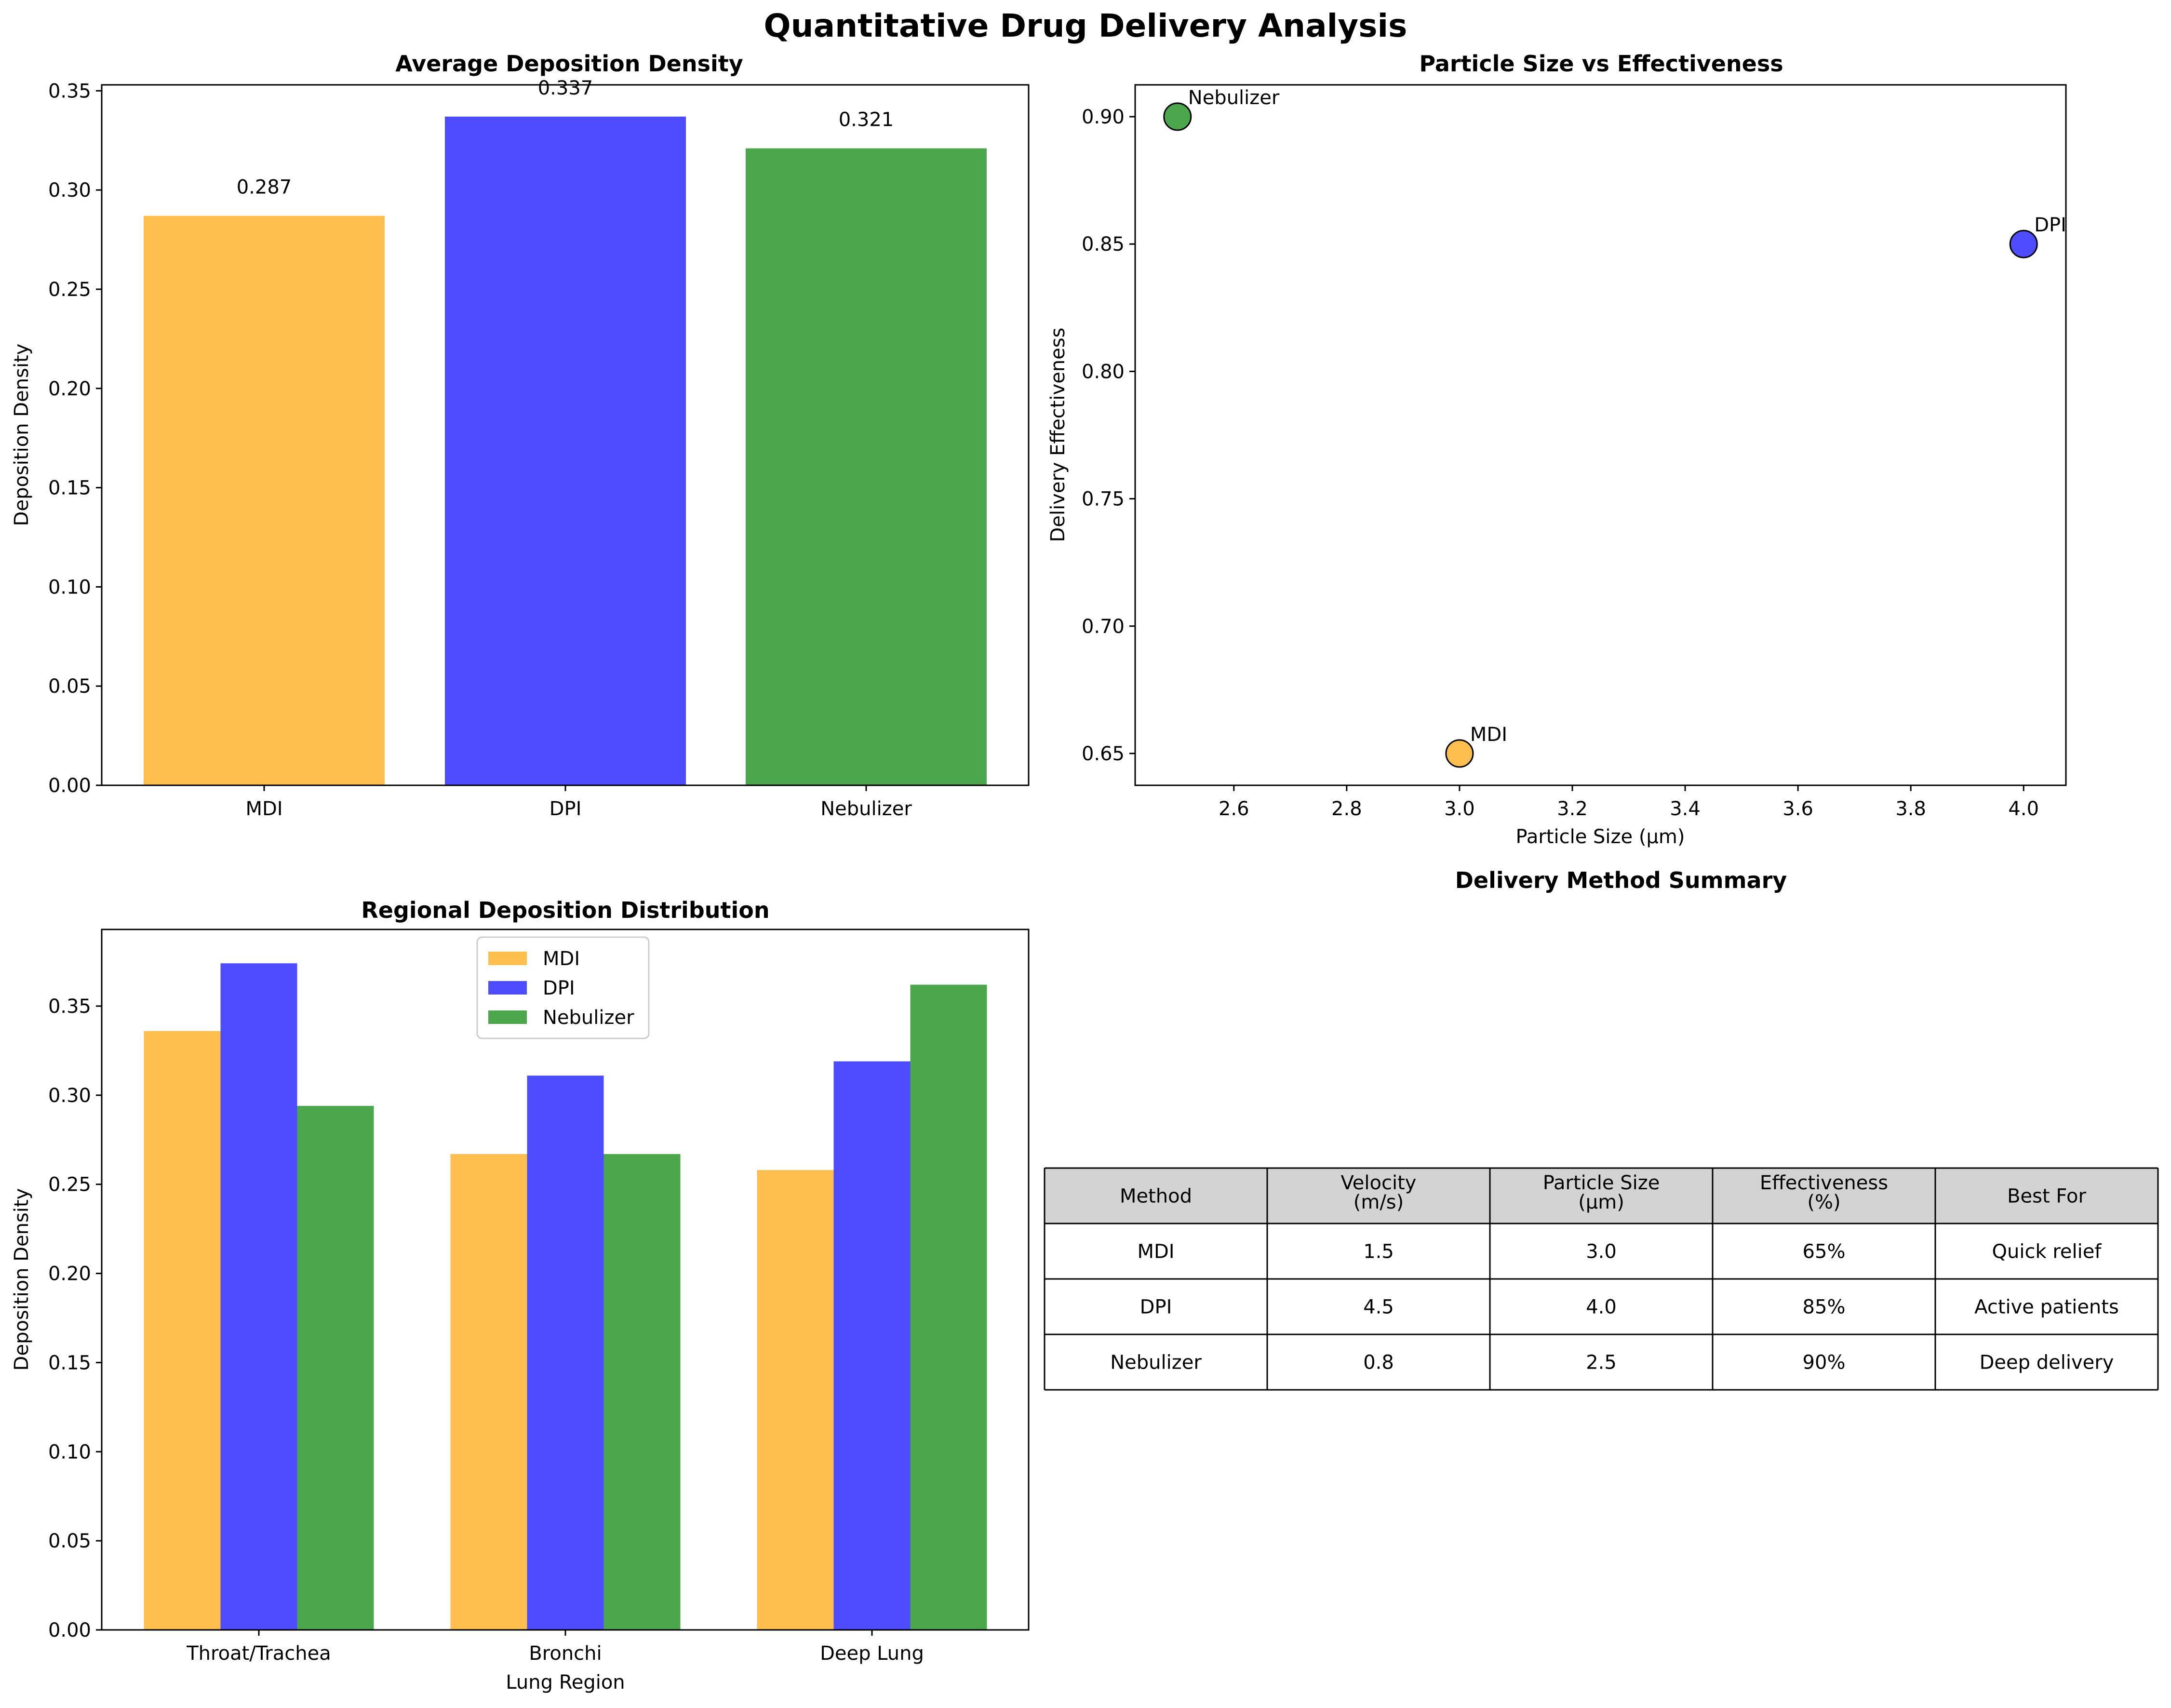 Image resolution: width=2171 pixels, height=1708 pixels. What do you see at coordinates (2046, 1196) in the screenshot?
I see `column-header: Best For` at bounding box center [2046, 1196].